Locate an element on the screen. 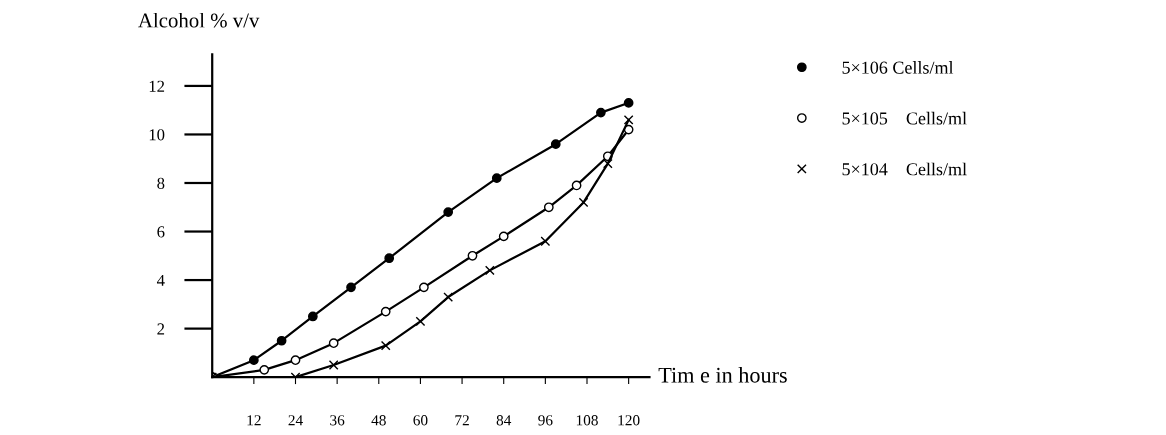 The width and height of the screenshot is (1166, 435). x-tick-label: 120 is located at coordinates (629, 420).